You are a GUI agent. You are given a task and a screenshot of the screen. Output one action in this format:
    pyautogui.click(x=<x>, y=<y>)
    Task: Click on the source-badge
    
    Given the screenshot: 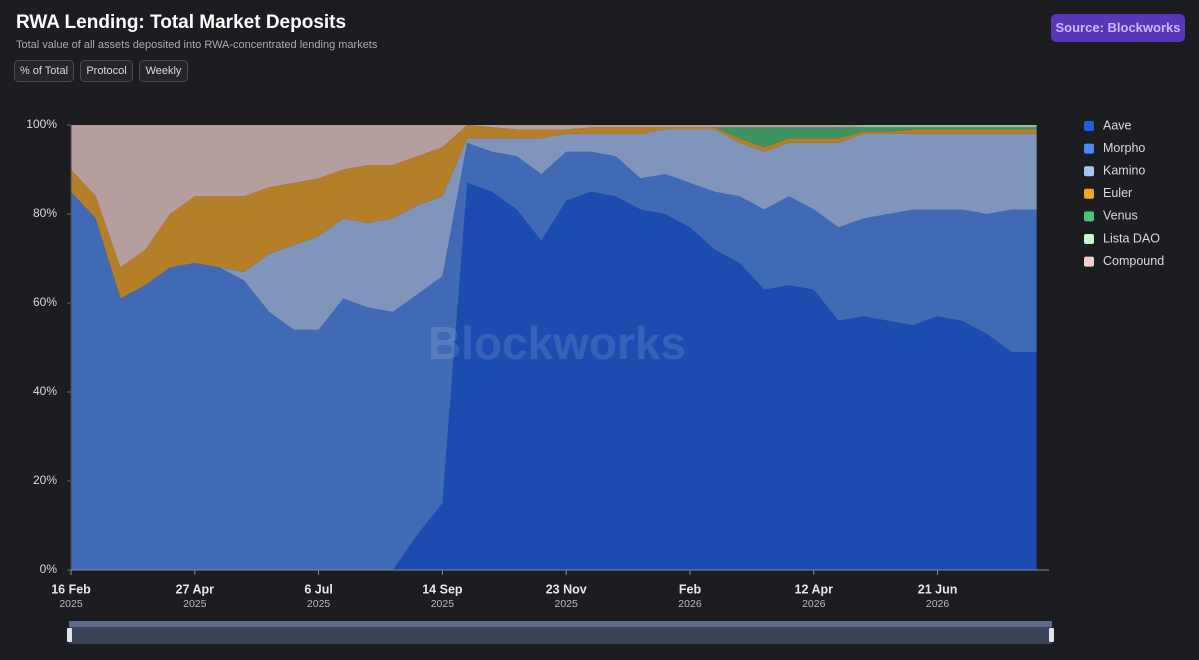 What is the action you would take?
    pyautogui.click(x=1118, y=28)
    